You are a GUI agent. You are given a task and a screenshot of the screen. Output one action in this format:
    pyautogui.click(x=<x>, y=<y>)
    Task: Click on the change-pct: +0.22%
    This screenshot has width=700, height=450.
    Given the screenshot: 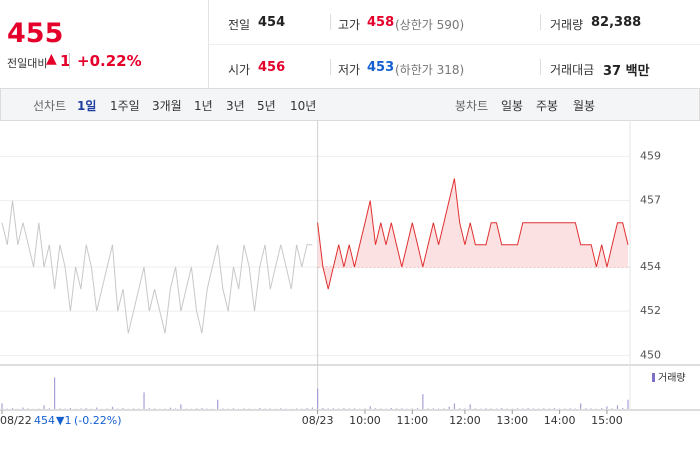 What is the action you would take?
    pyautogui.click(x=109, y=61)
    